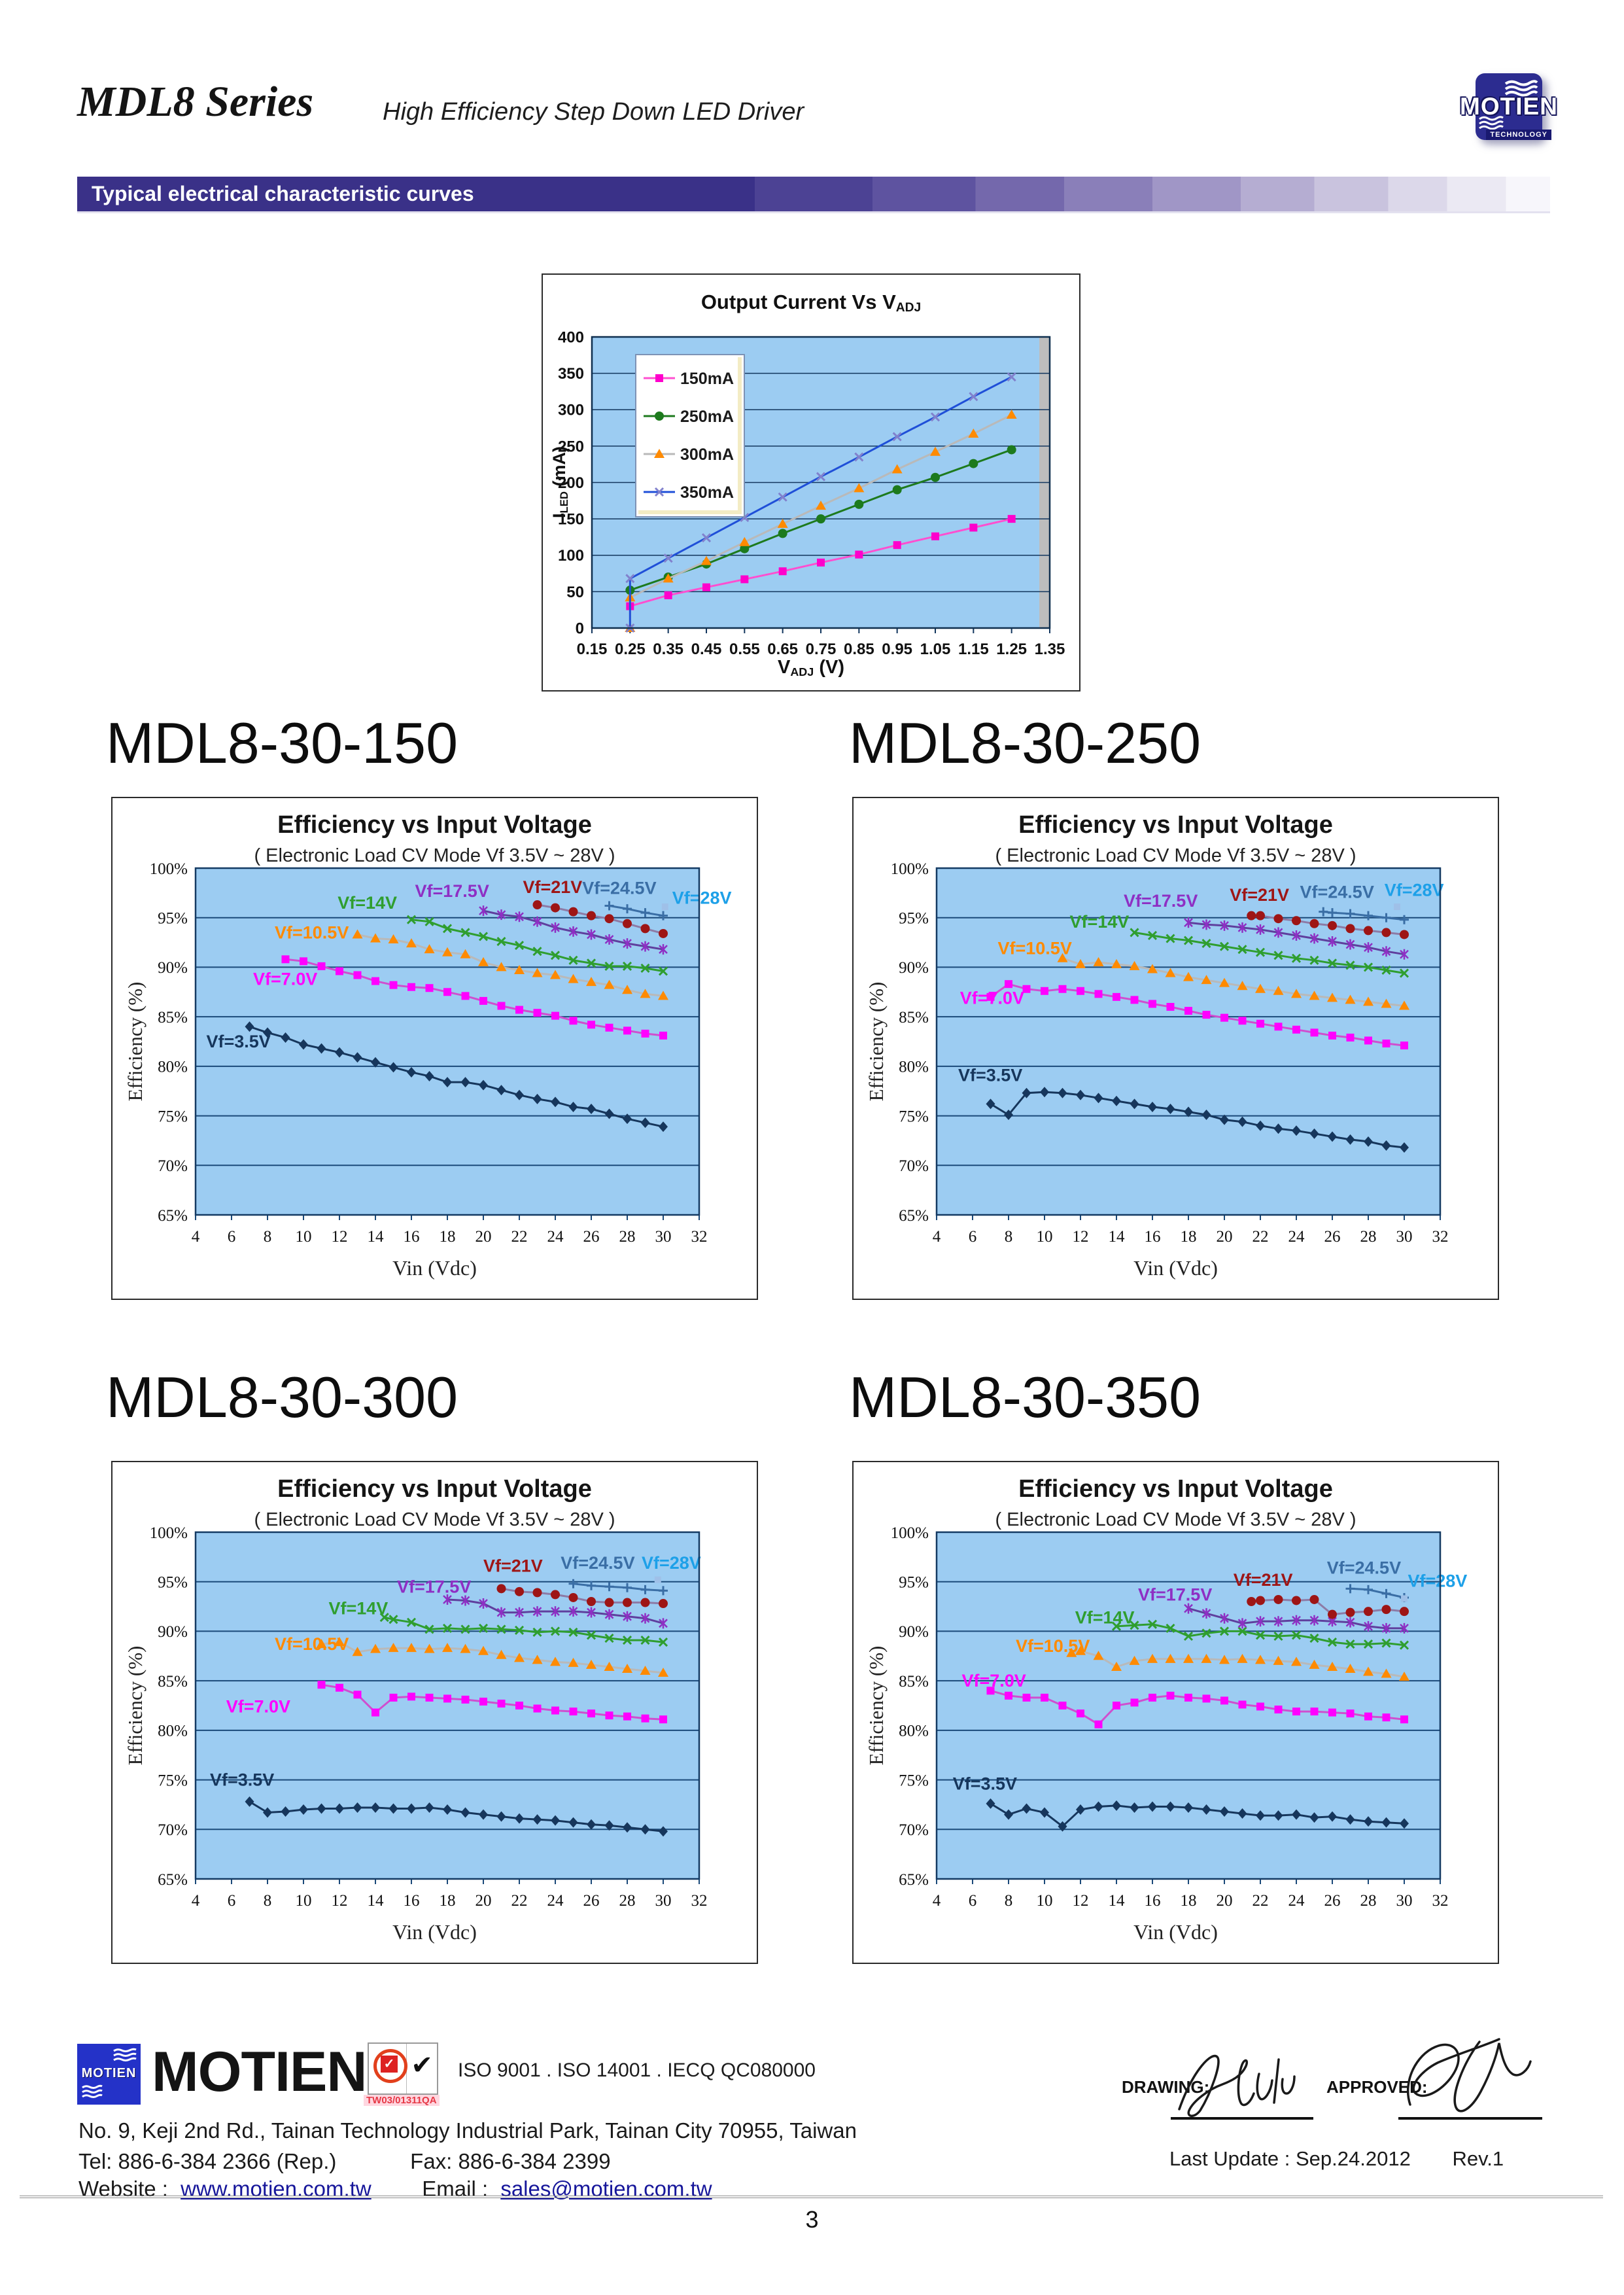 The width and height of the screenshot is (1624, 2295). I want to click on y-axis-label: ILED (mA), so click(559, 482).